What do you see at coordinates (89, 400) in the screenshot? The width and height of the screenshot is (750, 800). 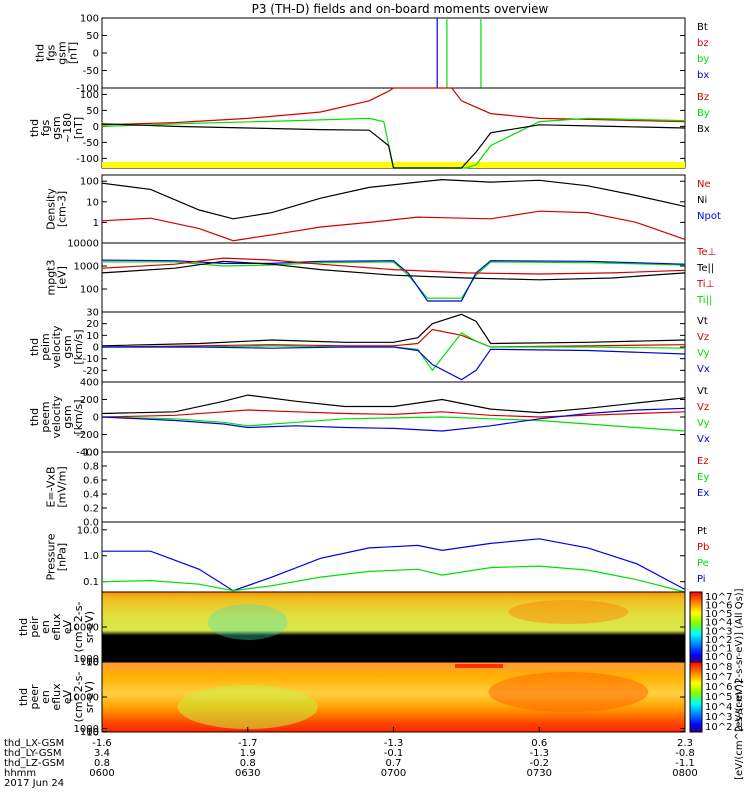 I see `y-tick-label: 200` at bounding box center [89, 400].